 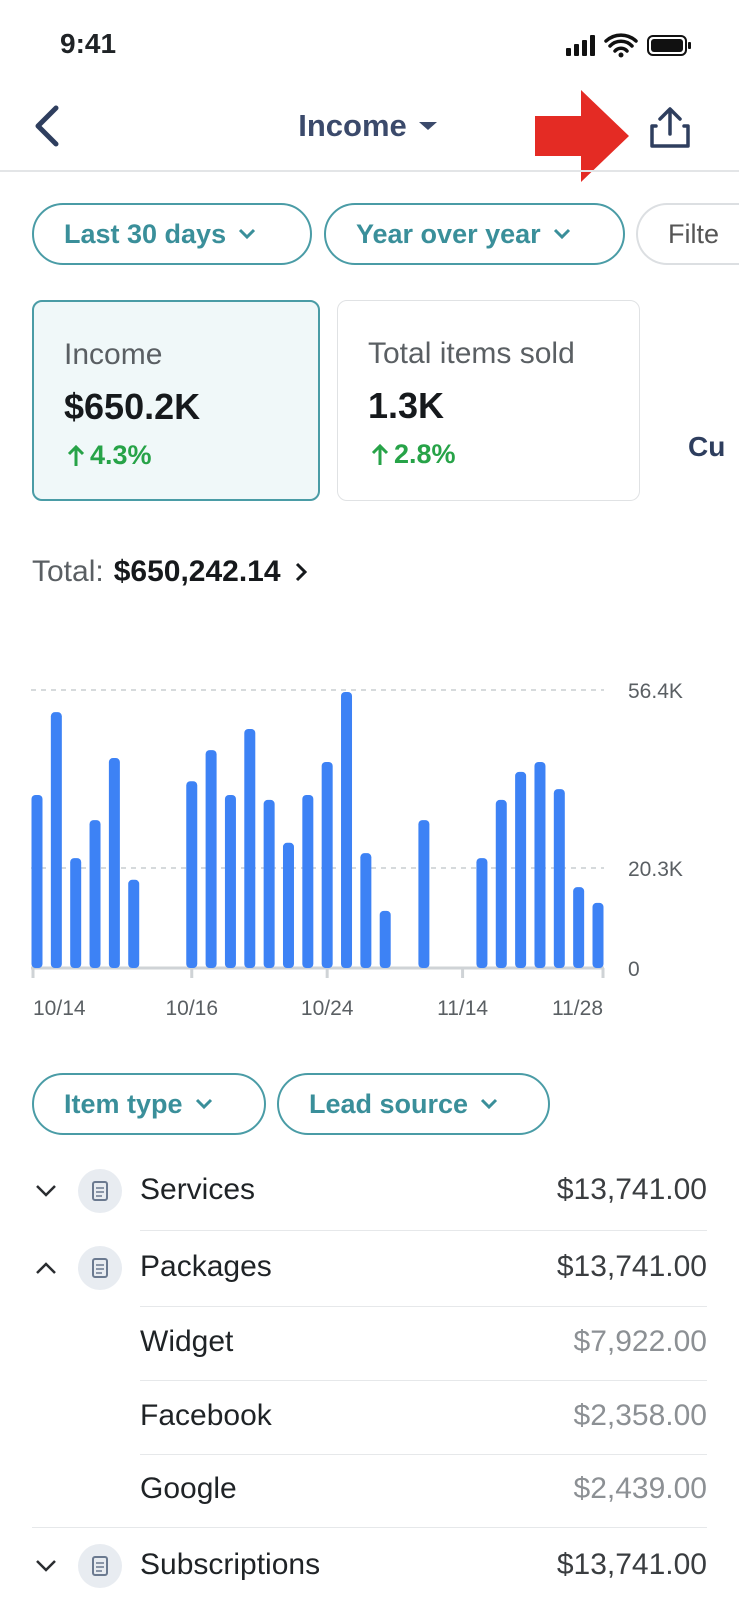 I want to click on chip-label: Item type, so click(x=123, y=1103).